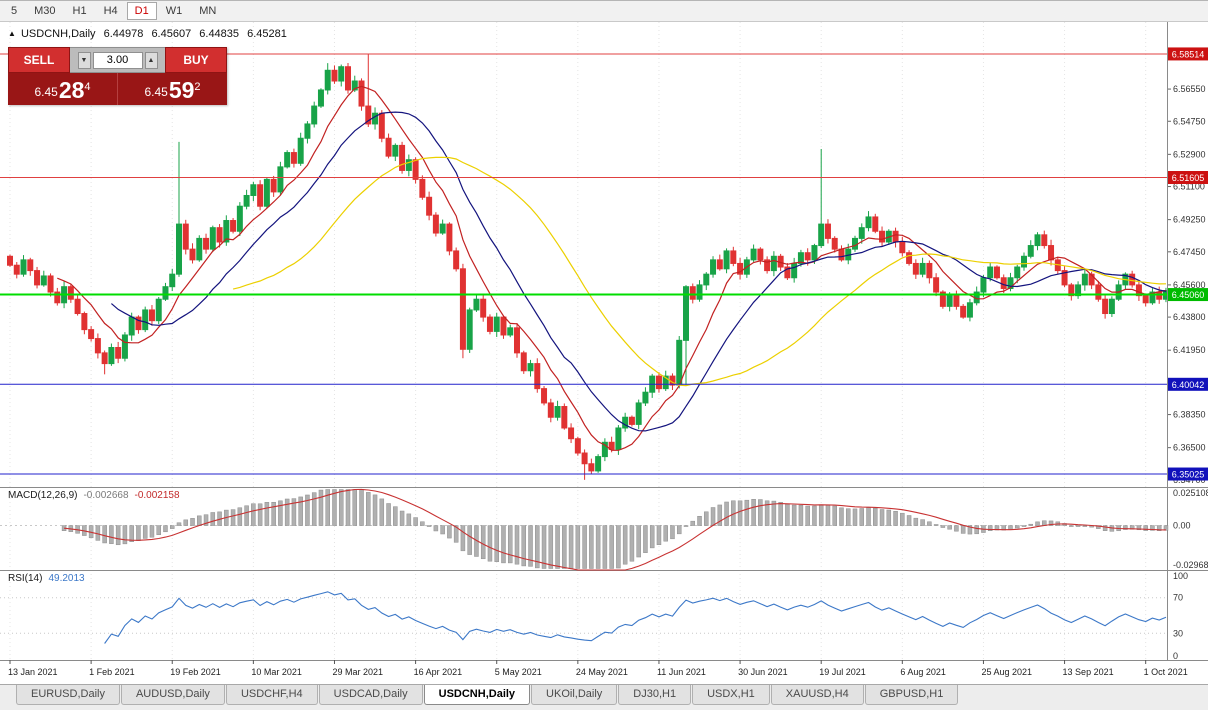 This screenshot has width=1208, height=710. What do you see at coordinates (117, 60) in the screenshot?
I see `volume-input` at bounding box center [117, 60].